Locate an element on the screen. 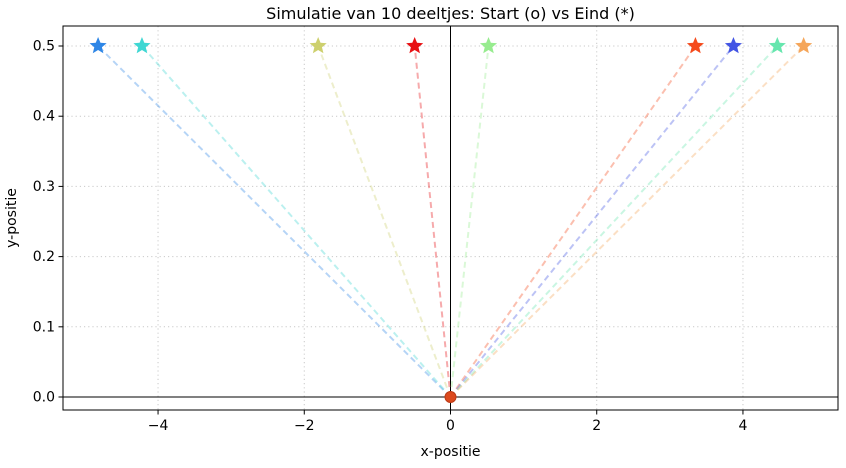 The height and width of the screenshot is (468, 846). y-axis-label: y-positie is located at coordinates (12, 218).